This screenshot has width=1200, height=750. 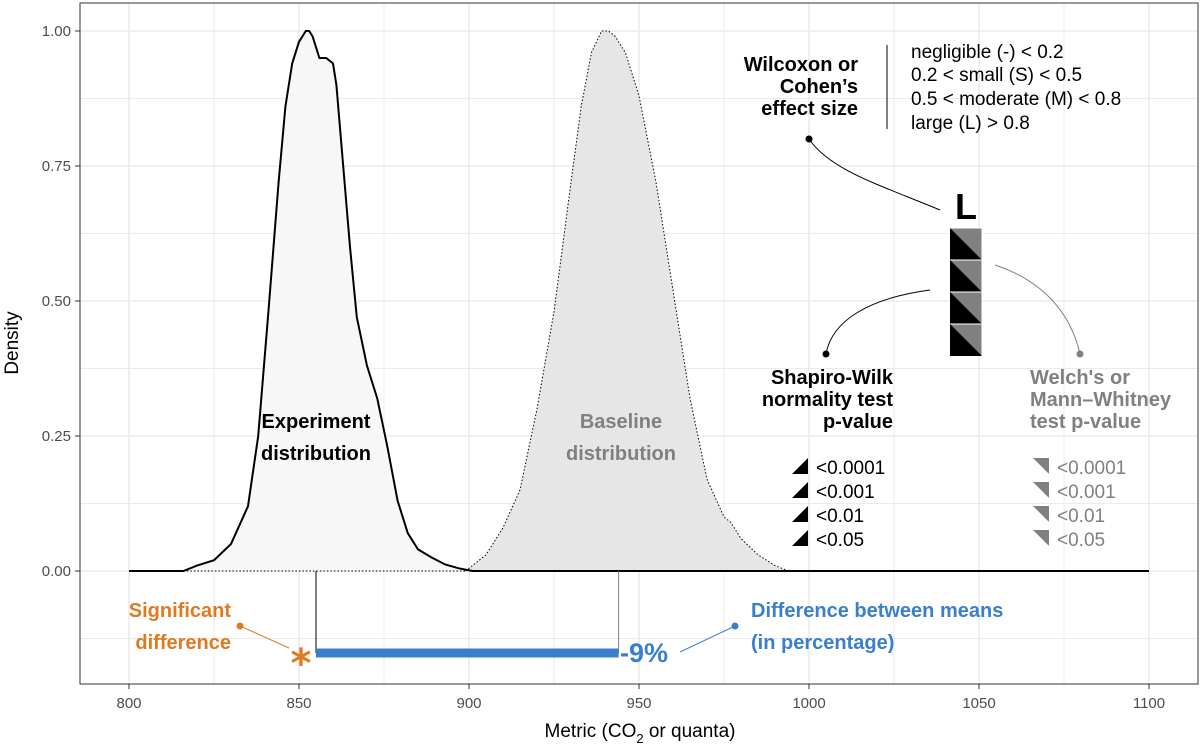 What do you see at coordinates (264, 637) in the screenshot?
I see `significant-pointer-line` at bounding box center [264, 637].